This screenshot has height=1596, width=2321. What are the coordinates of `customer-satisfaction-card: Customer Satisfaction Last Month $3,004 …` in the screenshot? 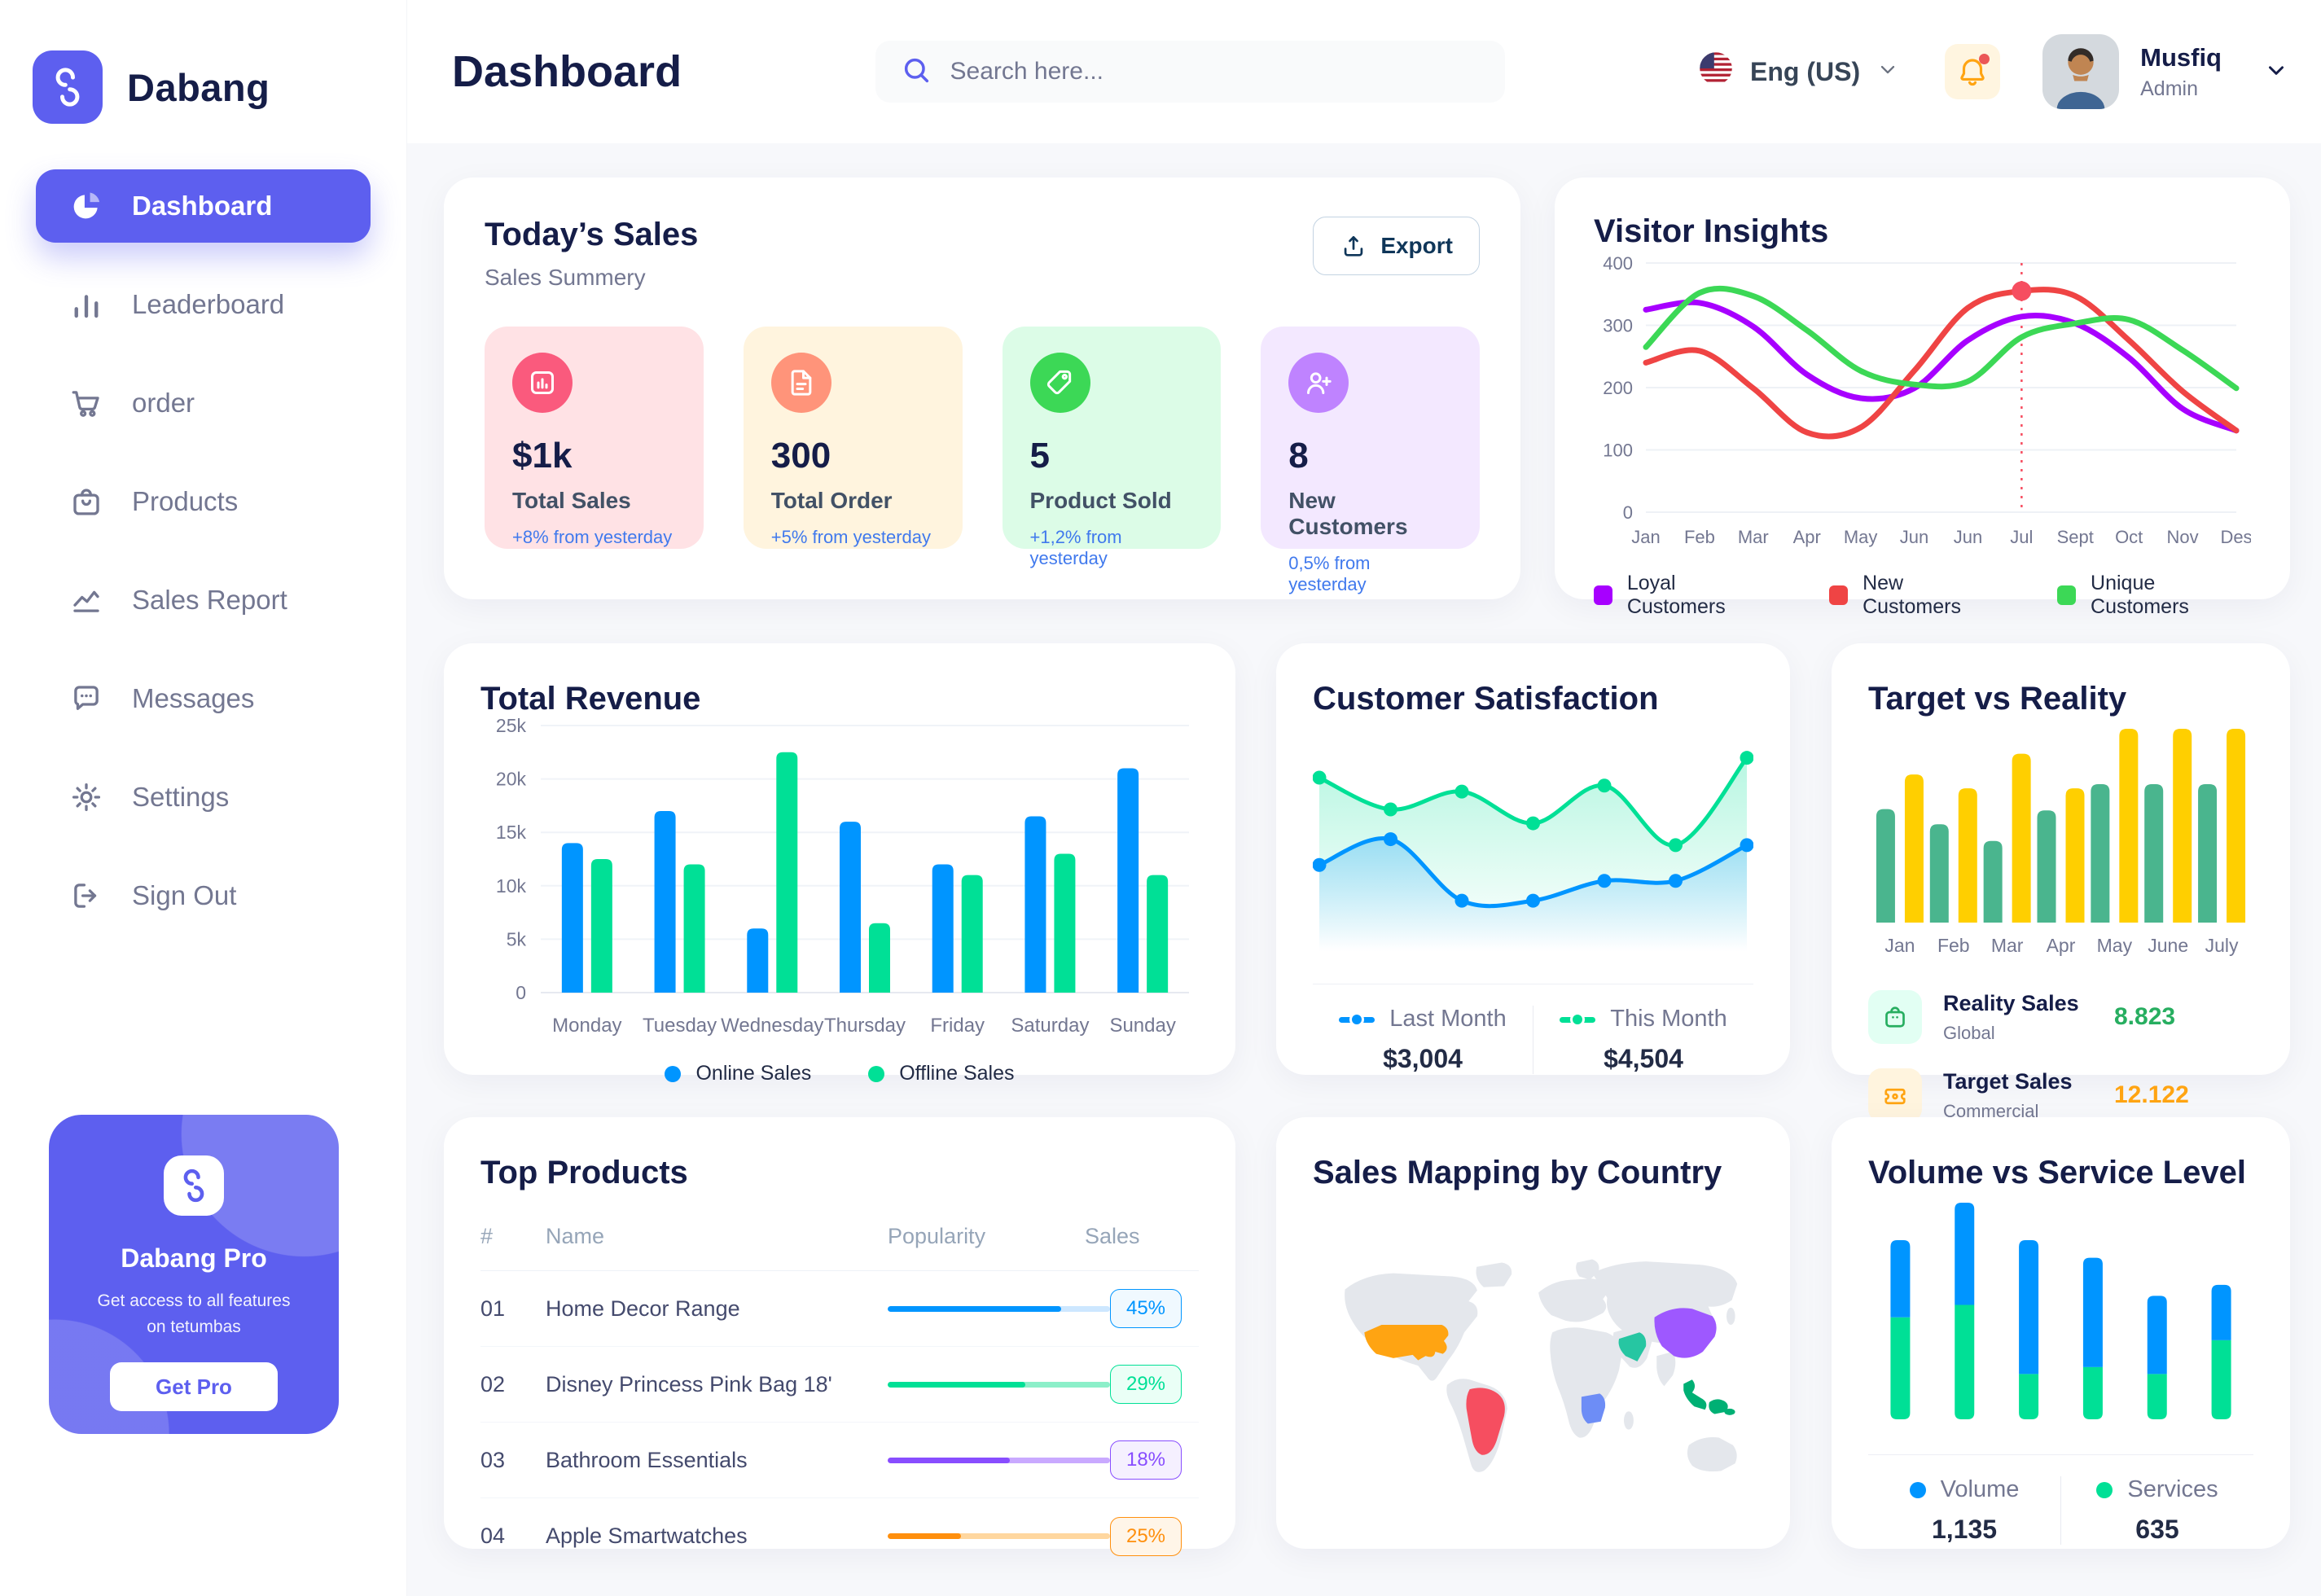 It's located at (1533, 859).